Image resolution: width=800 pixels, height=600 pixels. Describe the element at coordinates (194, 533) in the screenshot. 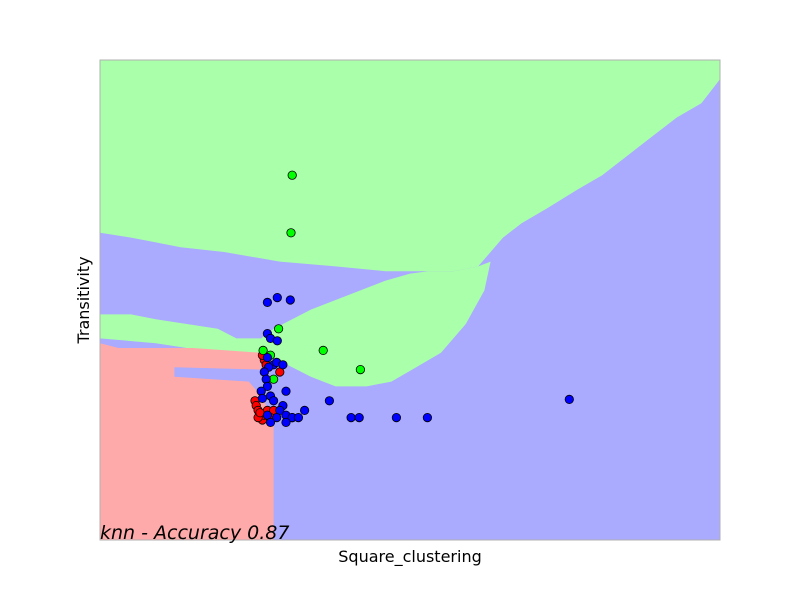

I see `accuracy-annotation: knn - Accuracy 0.87` at that location.